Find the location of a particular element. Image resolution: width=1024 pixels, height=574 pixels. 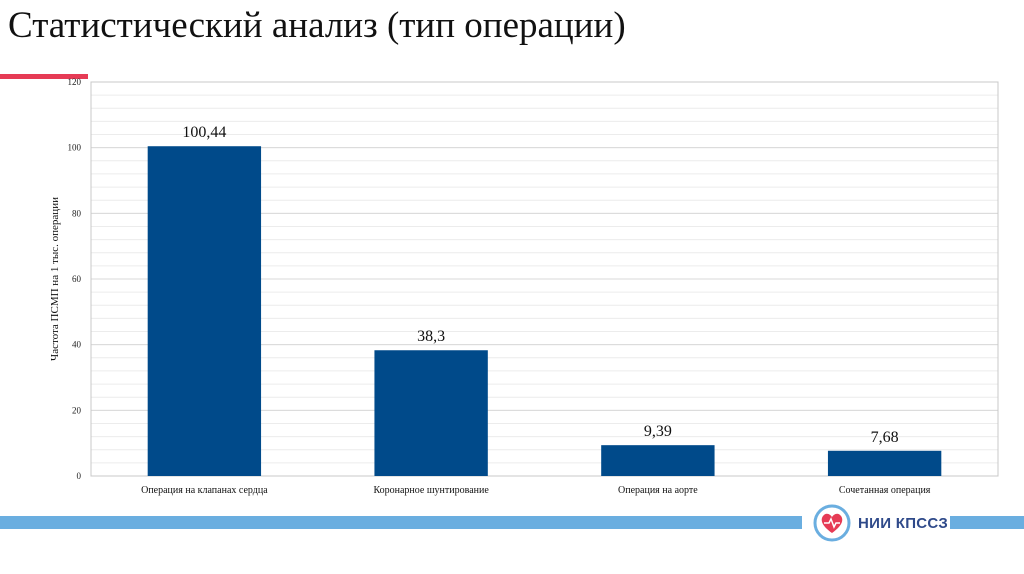

y-tick-label: 0 is located at coordinates (79, 476).